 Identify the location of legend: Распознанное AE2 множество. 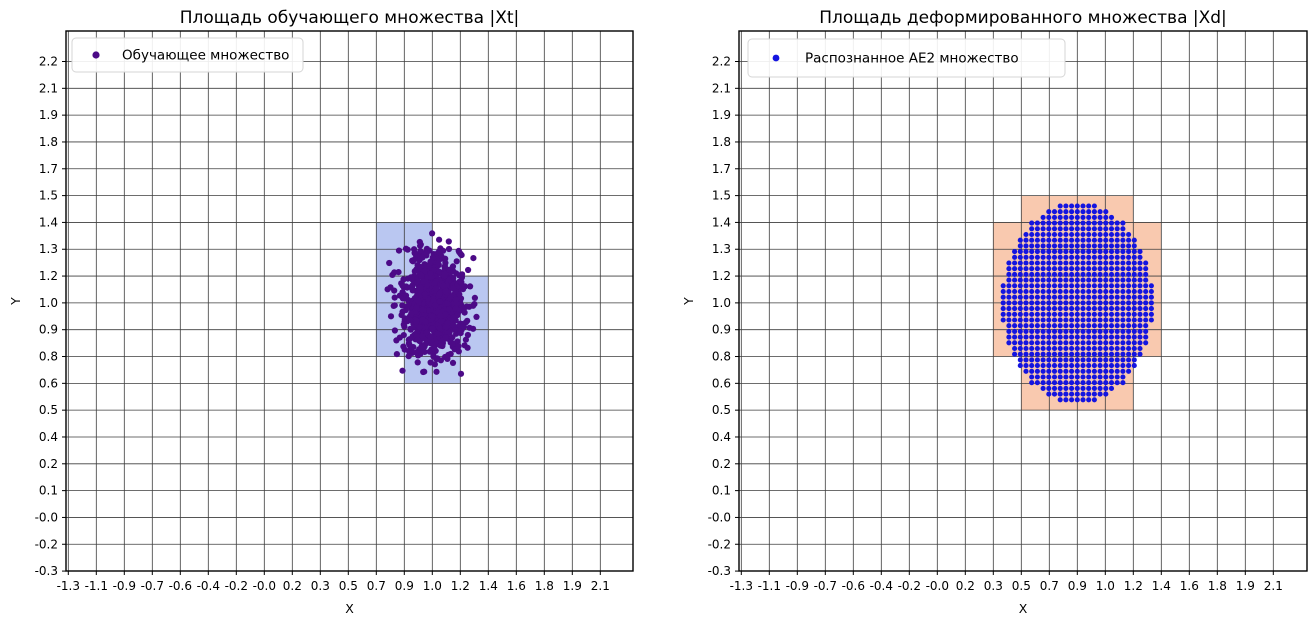
(906, 58).